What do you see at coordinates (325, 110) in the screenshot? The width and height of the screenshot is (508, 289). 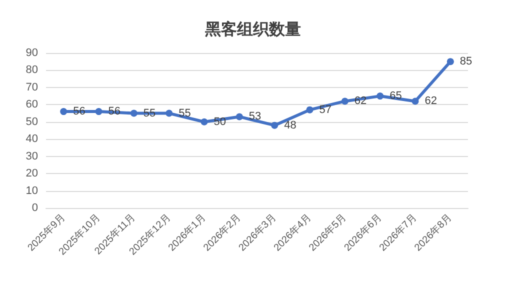 I see `data-label: 57` at bounding box center [325, 110].